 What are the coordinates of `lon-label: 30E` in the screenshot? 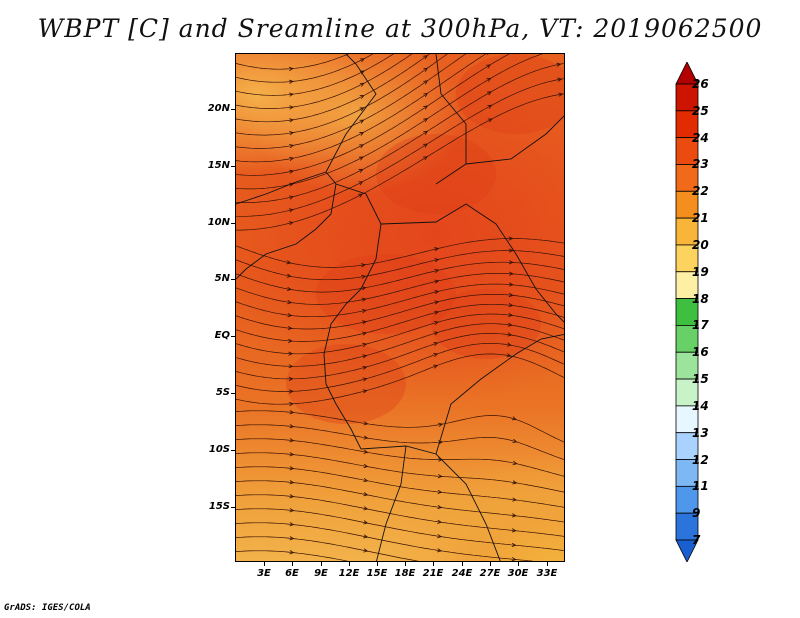 It's located at (518, 573).